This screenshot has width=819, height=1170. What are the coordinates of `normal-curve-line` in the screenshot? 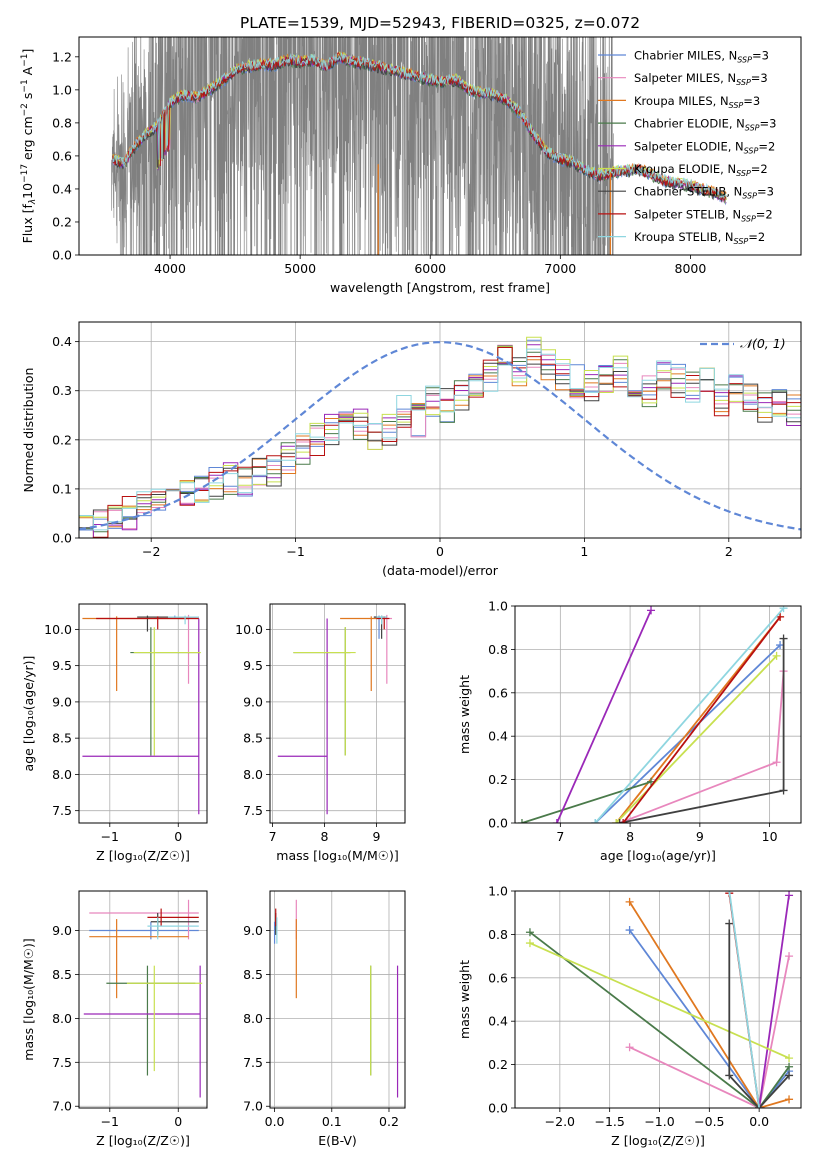 It's located at (440, 436).